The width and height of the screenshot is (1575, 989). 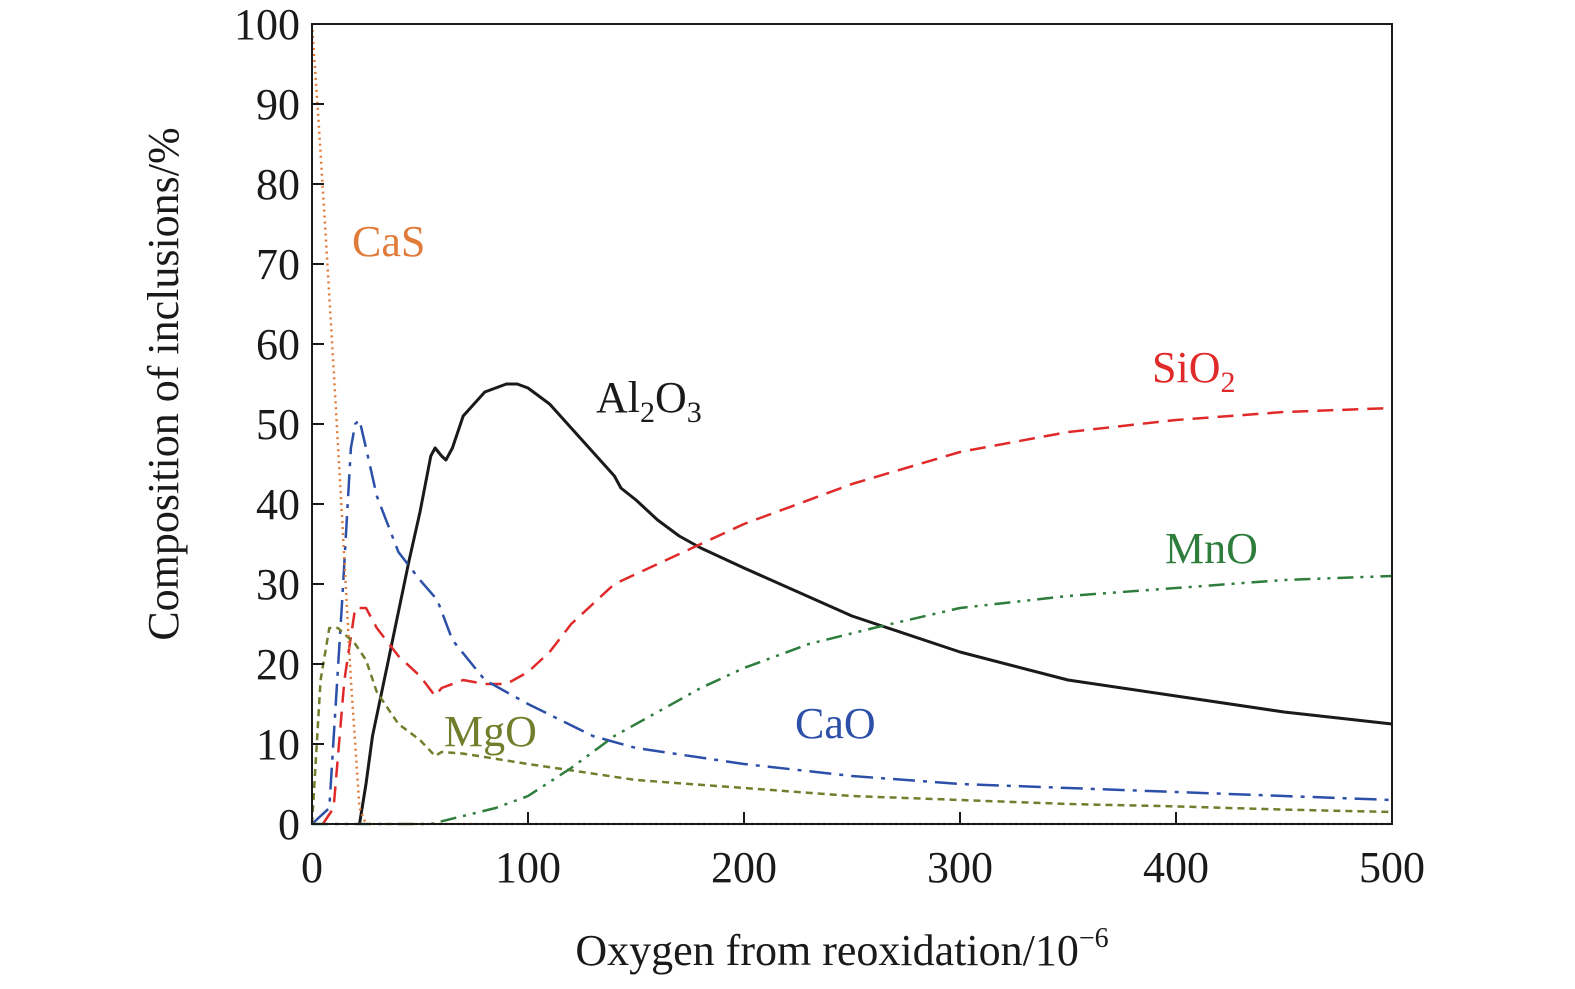 I want to click on y-axis-title: Composition of inclusions/%, so click(x=163, y=383).